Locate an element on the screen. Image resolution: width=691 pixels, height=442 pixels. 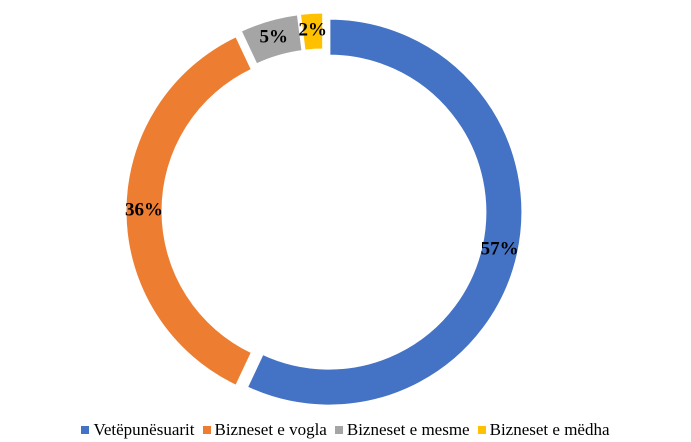
legend-item: Bizneset e mëdha is located at coordinates (543, 430).